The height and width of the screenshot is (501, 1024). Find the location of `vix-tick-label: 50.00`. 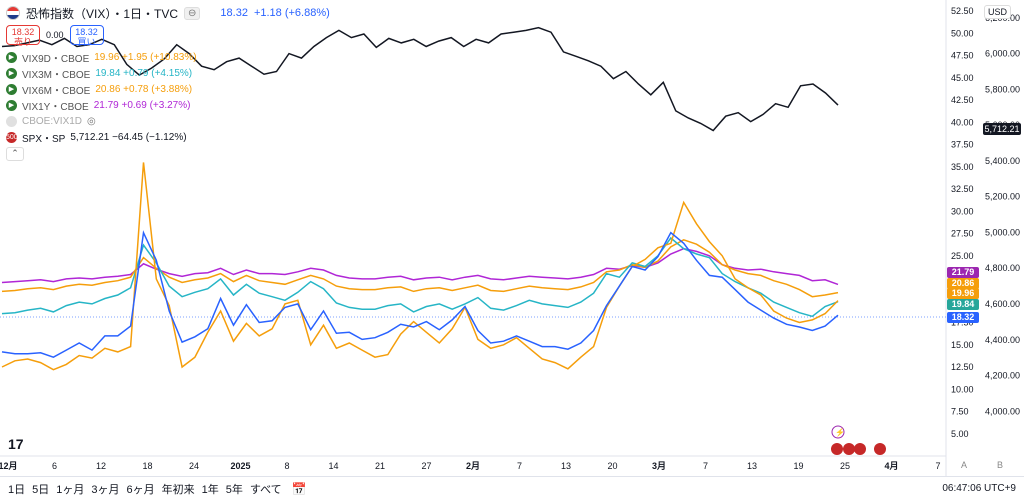

vix-tick-label: 50.00 is located at coordinates (962, 33).